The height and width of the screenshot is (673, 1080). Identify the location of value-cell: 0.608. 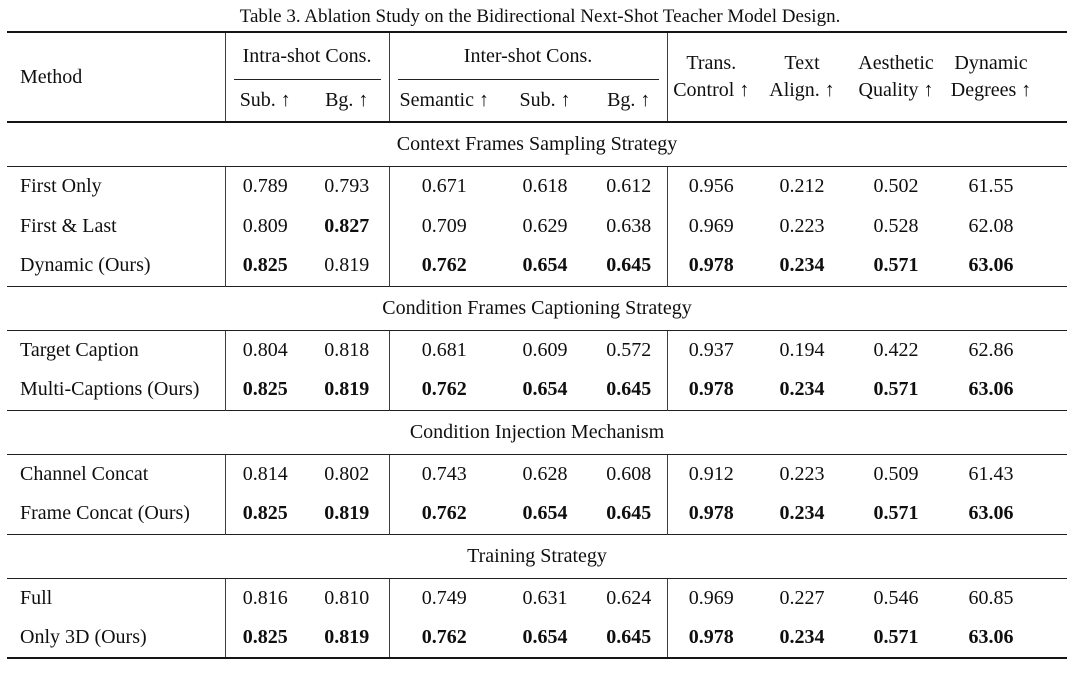
(629, 474).